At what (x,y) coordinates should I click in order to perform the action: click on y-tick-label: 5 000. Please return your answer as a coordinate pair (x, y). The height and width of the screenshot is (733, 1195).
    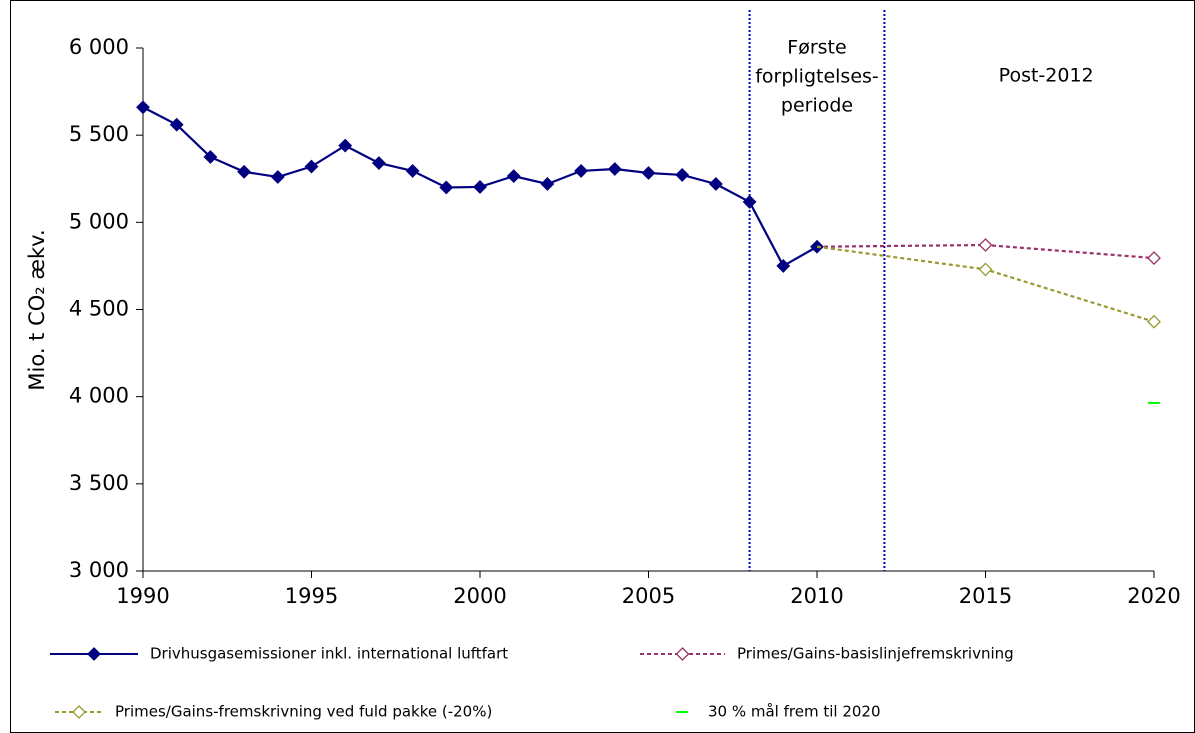
    Looking at the image, I should click on (99, 221).